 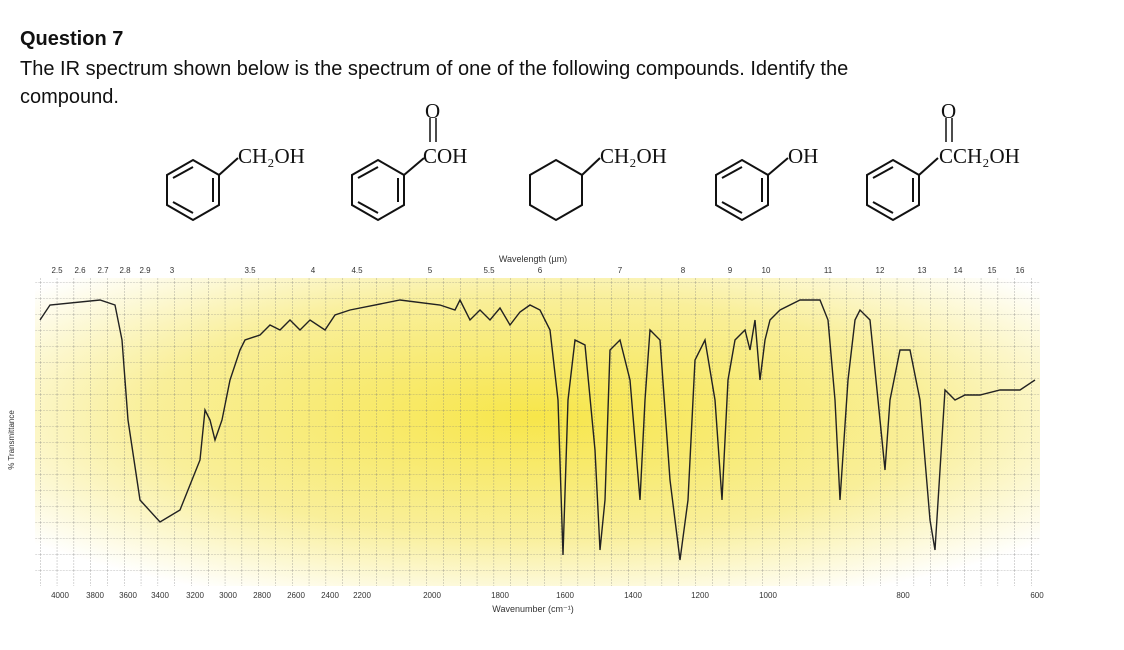 What do you see at coordinates (72, 39) in the screenshot?
I see `question-title: Question 7` at bounding box center [72, 39].